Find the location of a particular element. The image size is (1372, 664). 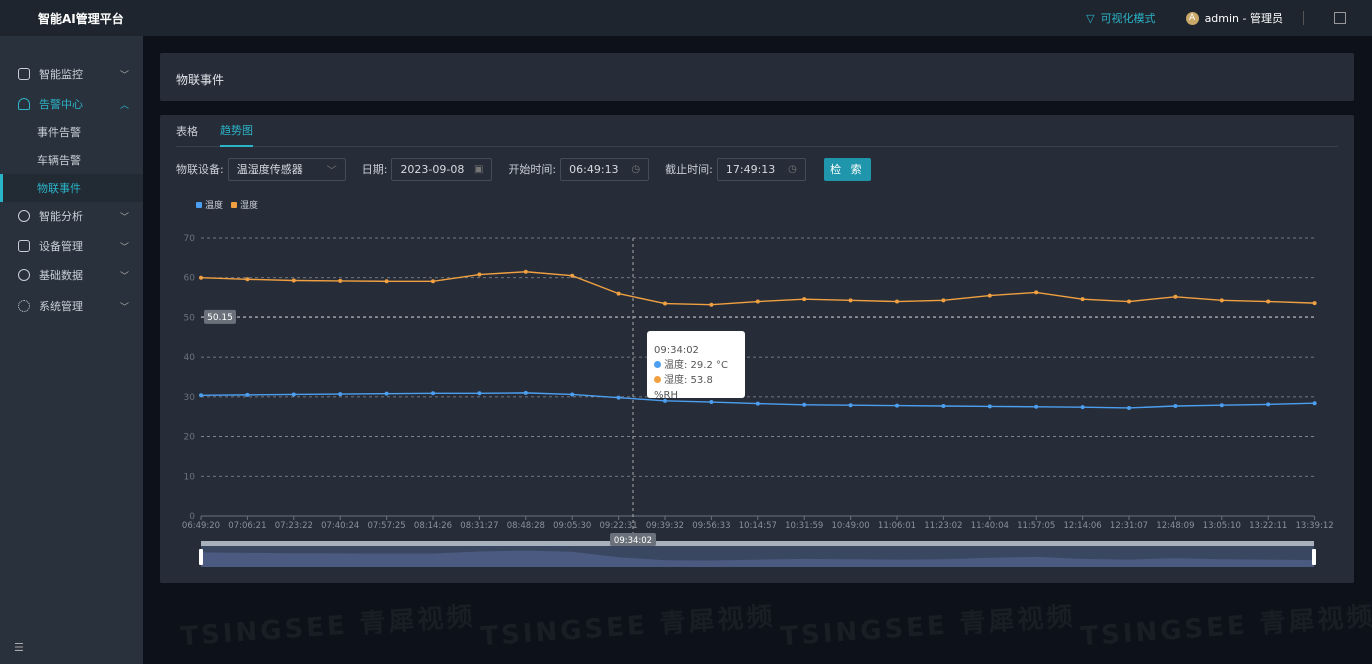

sidebar-item-analysis: 智能分析 ﹀ is located at coordinates (71, 216).